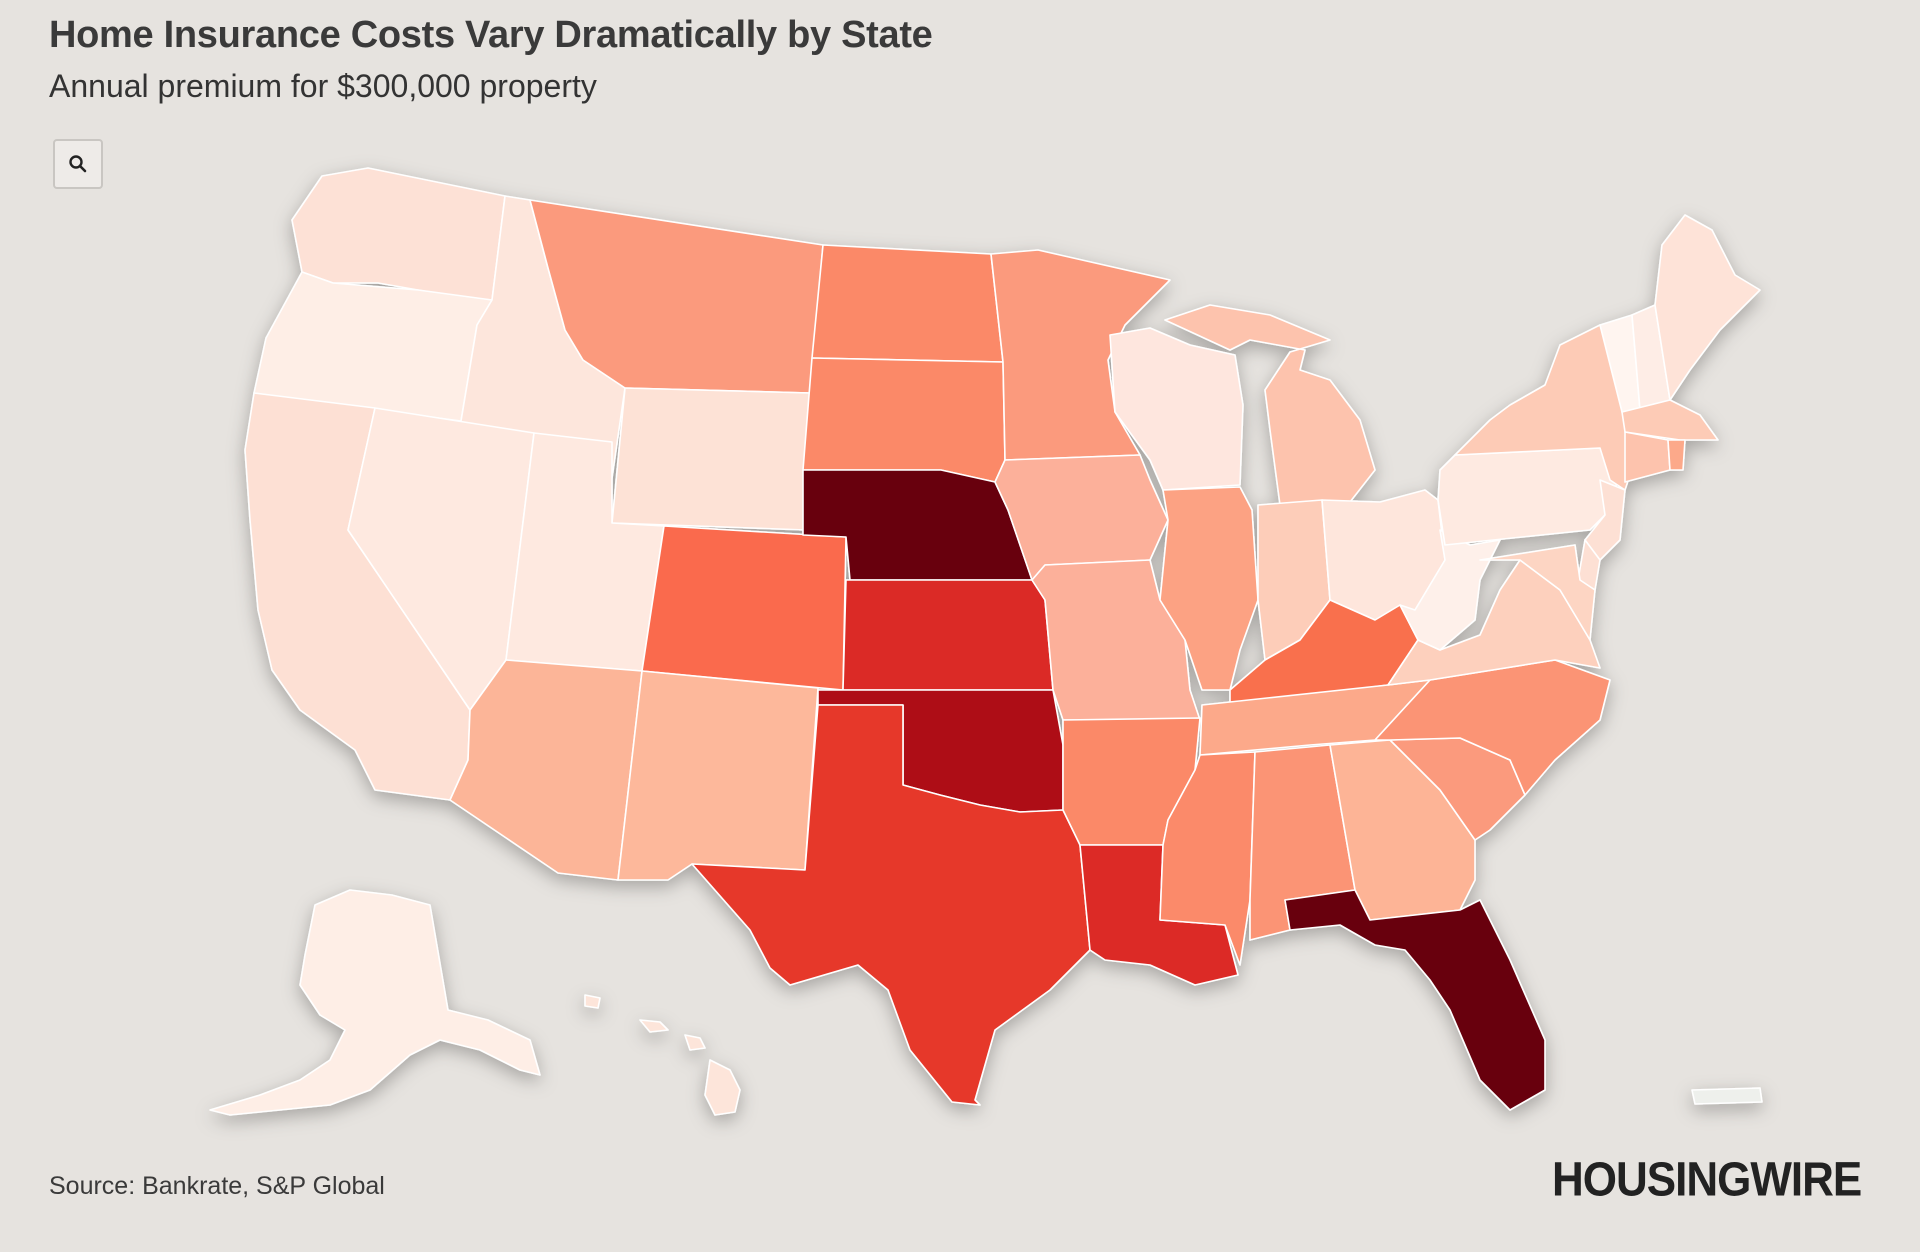  I want to click on search-icon, so click(78, 164).